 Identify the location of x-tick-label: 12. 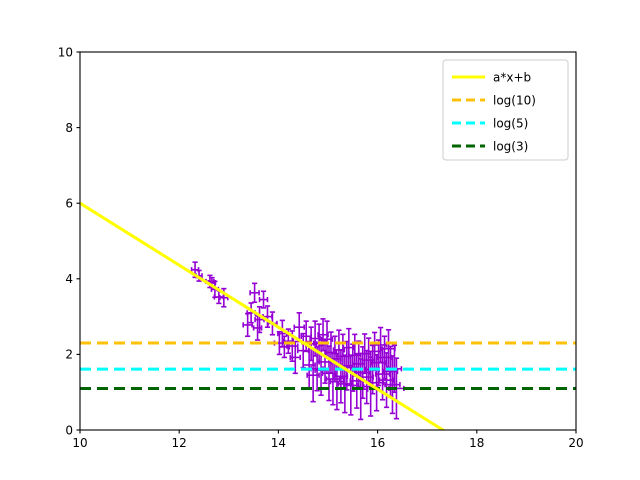
(179, 443).